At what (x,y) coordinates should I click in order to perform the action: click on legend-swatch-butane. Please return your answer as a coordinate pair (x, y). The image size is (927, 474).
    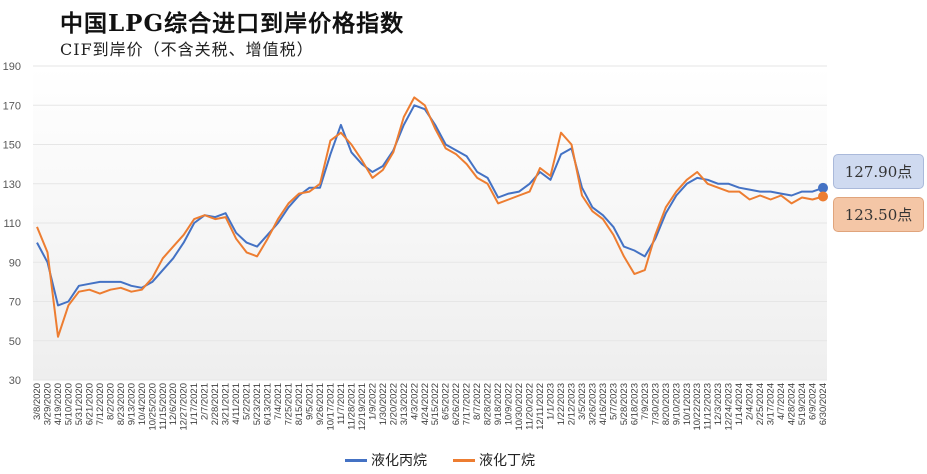
    Looking at the image, I should click on (464, 460).